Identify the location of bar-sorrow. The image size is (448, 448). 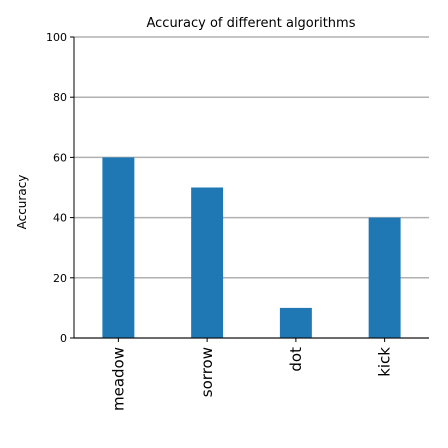
(207, 262).